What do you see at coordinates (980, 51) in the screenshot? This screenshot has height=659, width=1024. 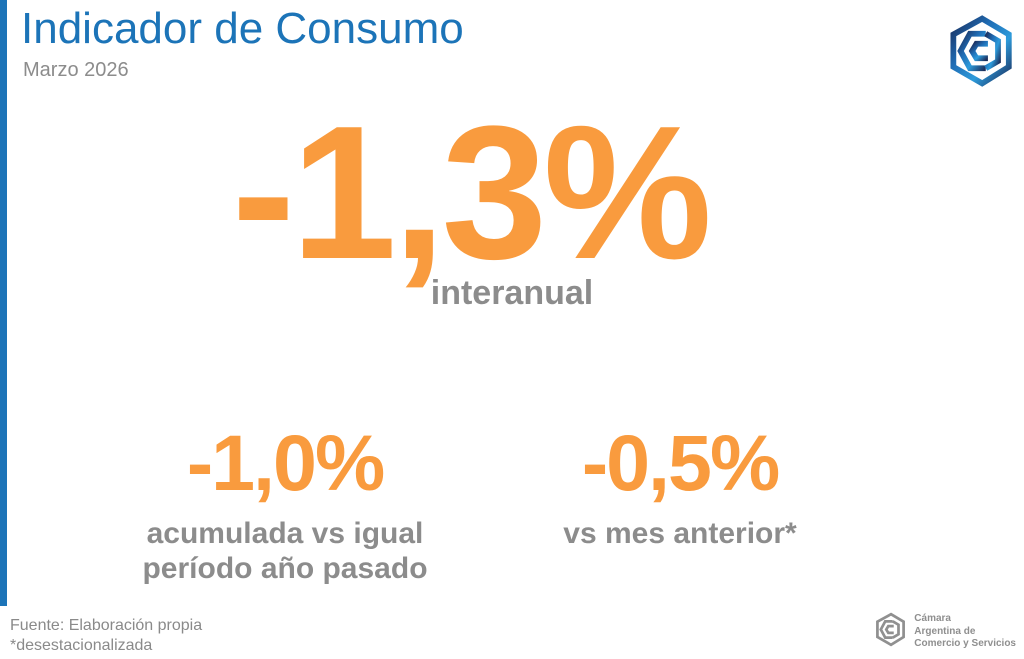 I see `cac-hexagon-logo-icon` at bounding box center [980, 51].